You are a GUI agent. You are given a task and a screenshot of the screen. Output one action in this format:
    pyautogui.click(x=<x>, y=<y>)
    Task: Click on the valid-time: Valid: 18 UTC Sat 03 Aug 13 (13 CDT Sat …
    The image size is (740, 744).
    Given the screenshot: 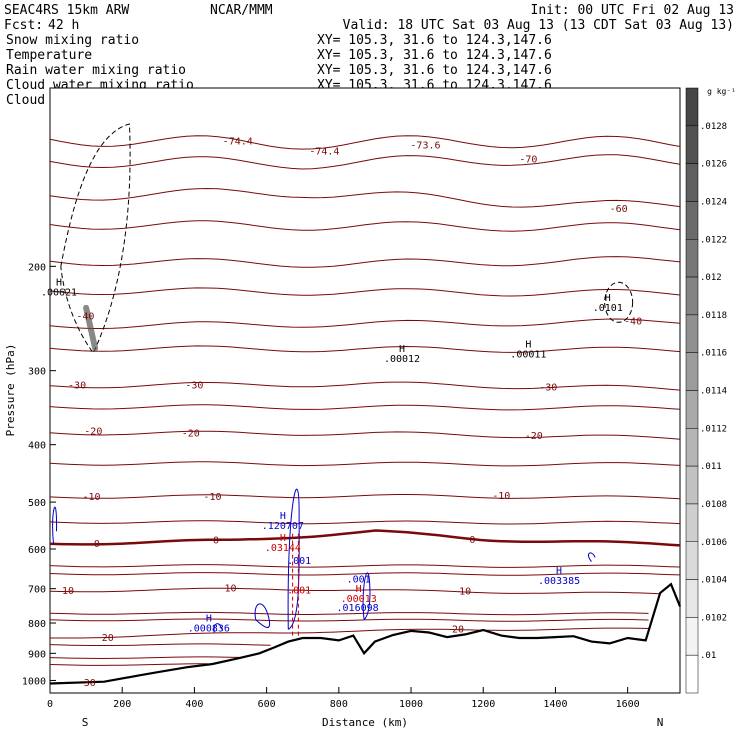 What is the action you would take?
    pyautogui.click(x=538, y=25)
    